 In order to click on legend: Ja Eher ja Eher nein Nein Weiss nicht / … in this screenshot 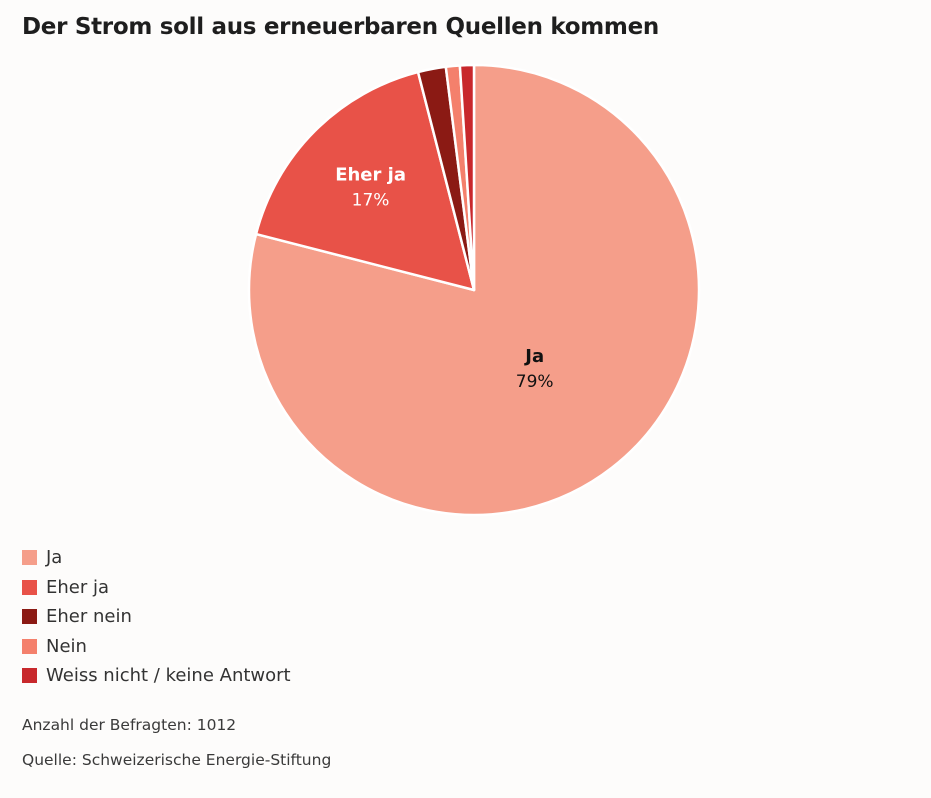, I will do `click(156, 617)`.